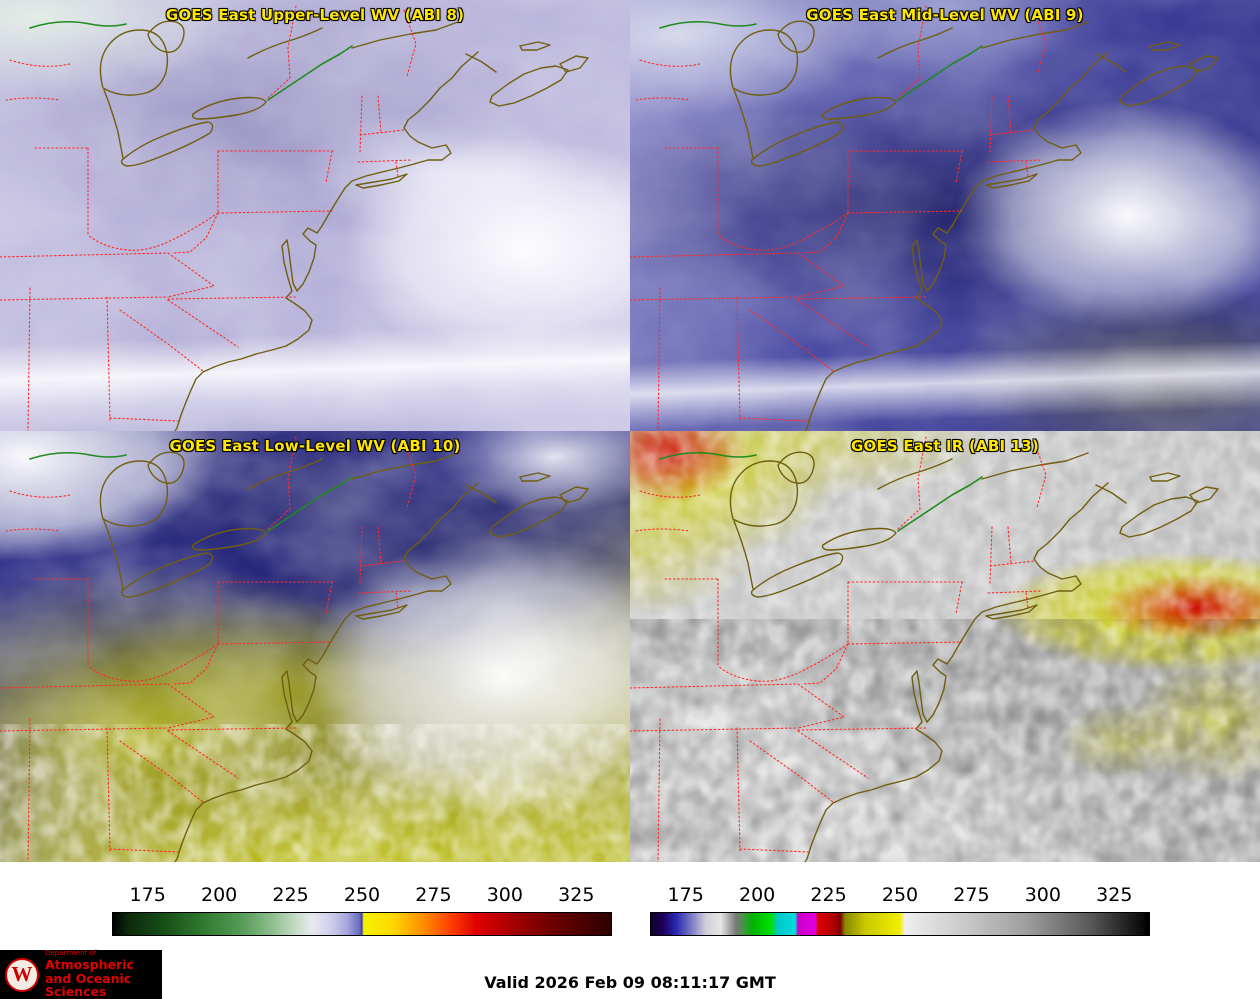 This screenshot has width=1260, height=999. I want to click on uw-crest-icon: W, so click(22, 974).